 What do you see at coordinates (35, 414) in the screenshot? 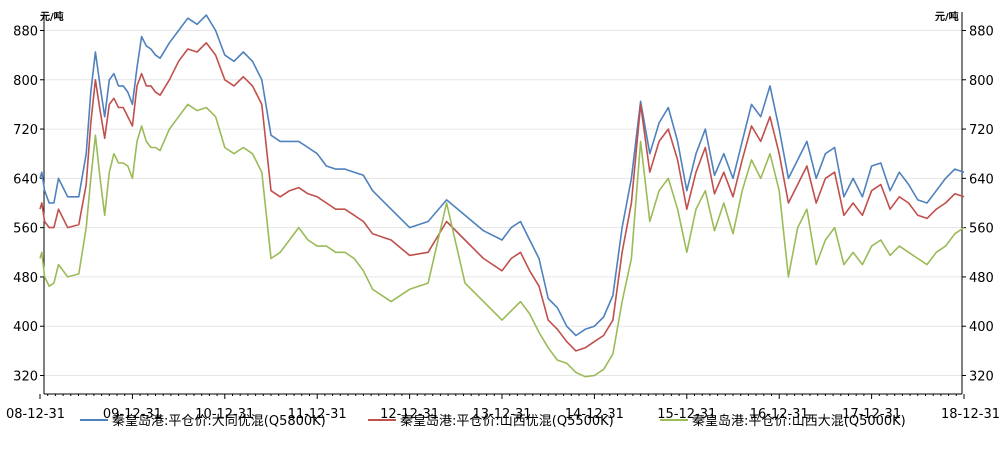
I see `x-tick-label: 08-12-31` at bounding box center [35, 414].